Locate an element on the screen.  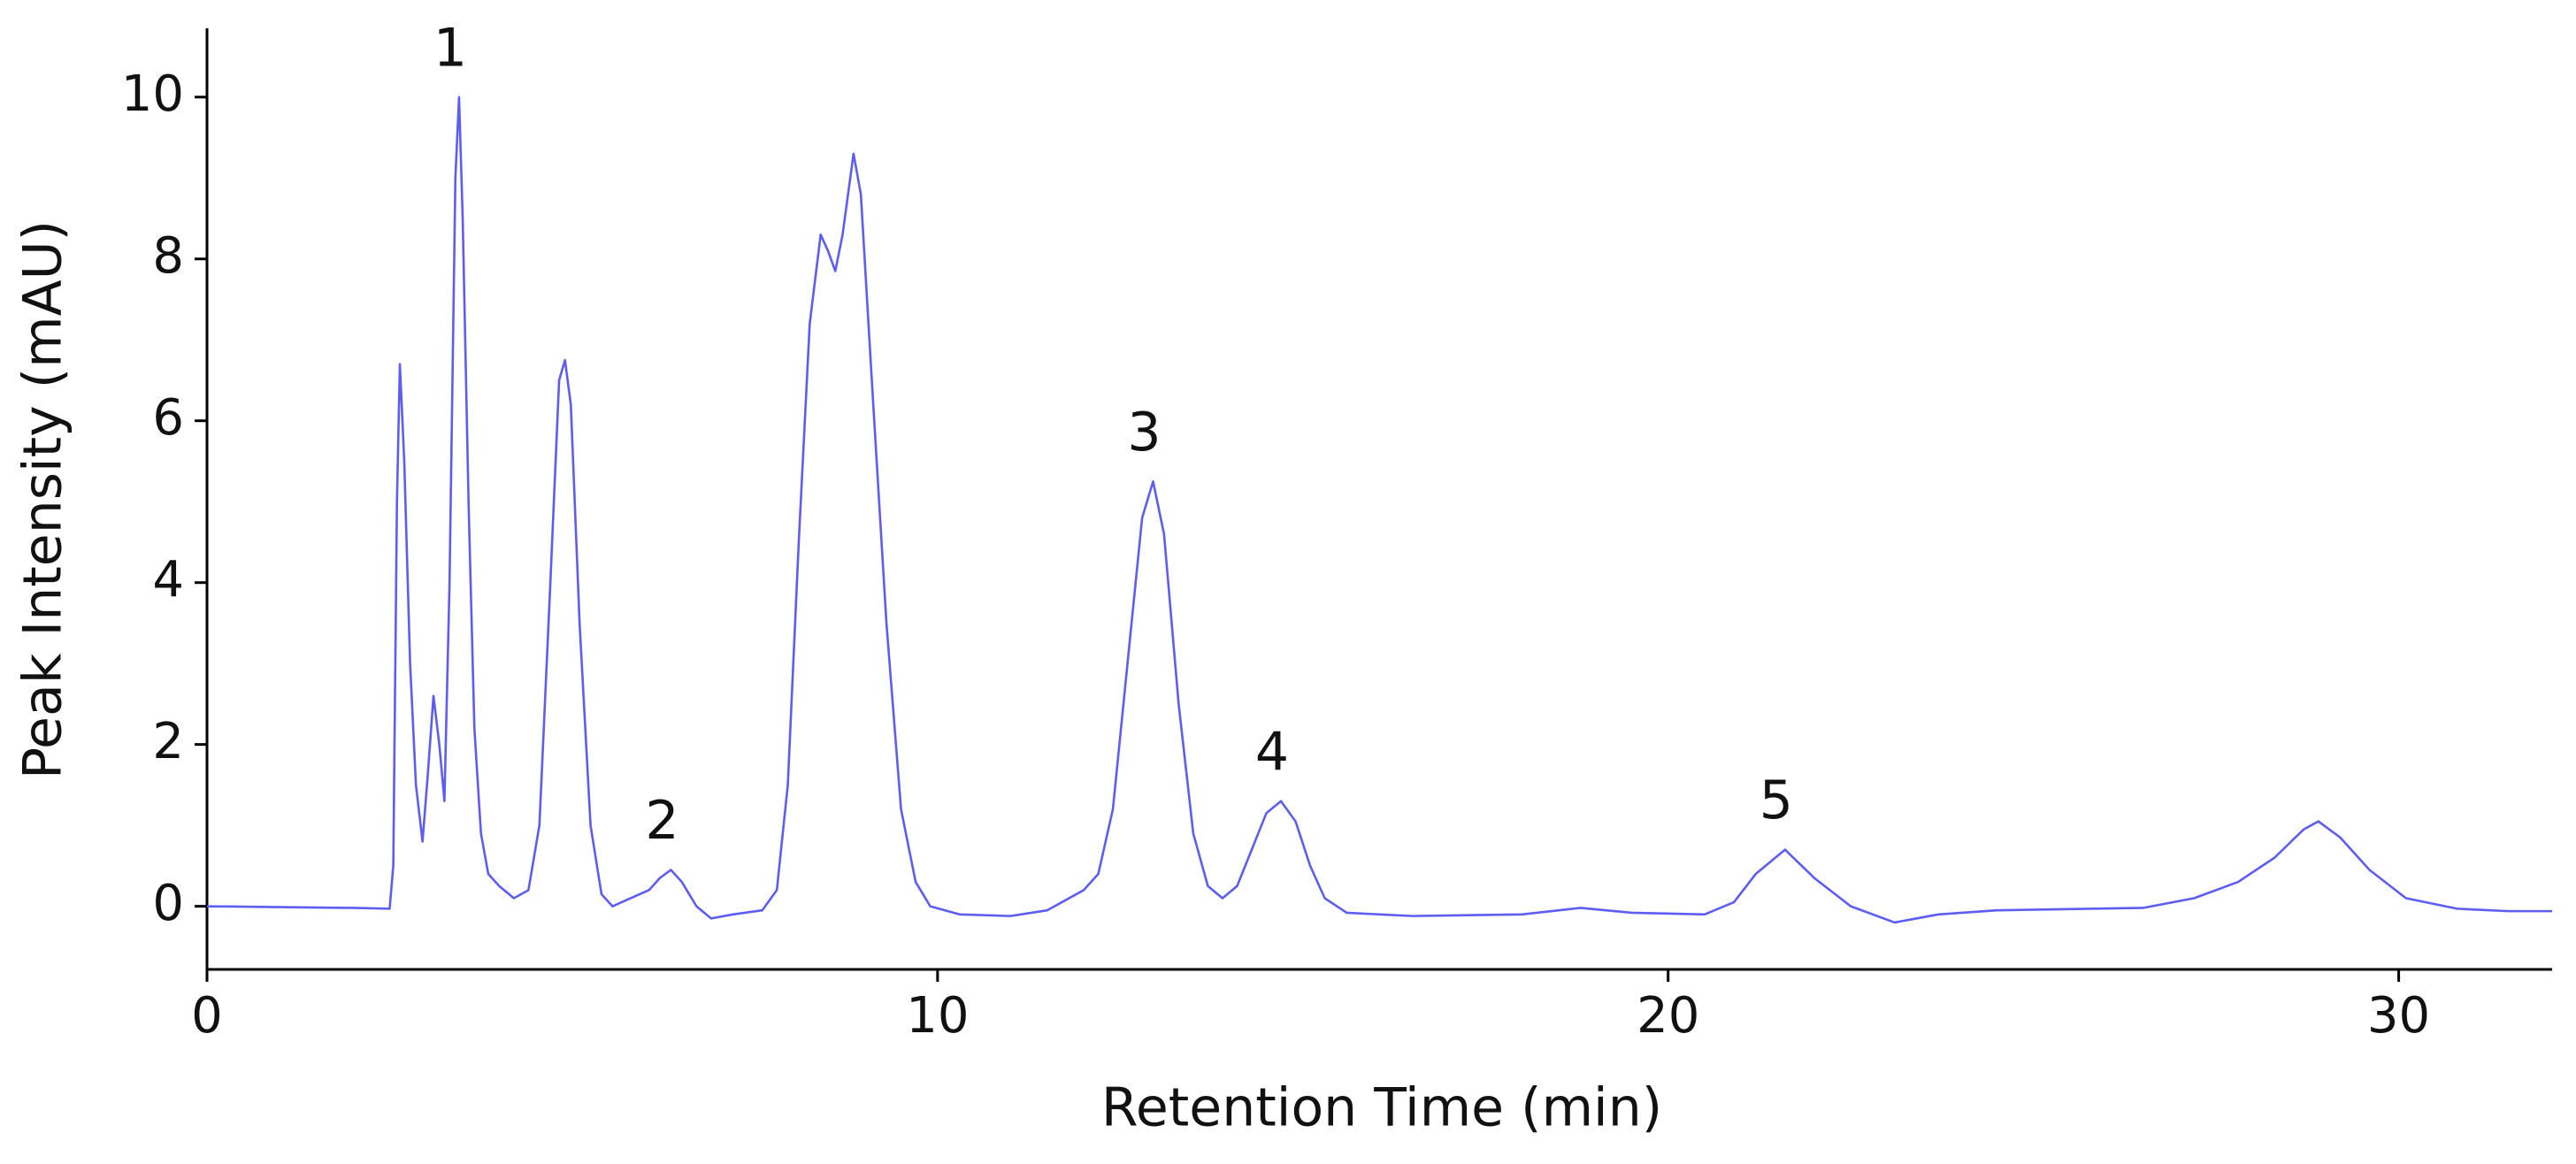
y-tick-label: 4 is located at coordinates (168, 580).